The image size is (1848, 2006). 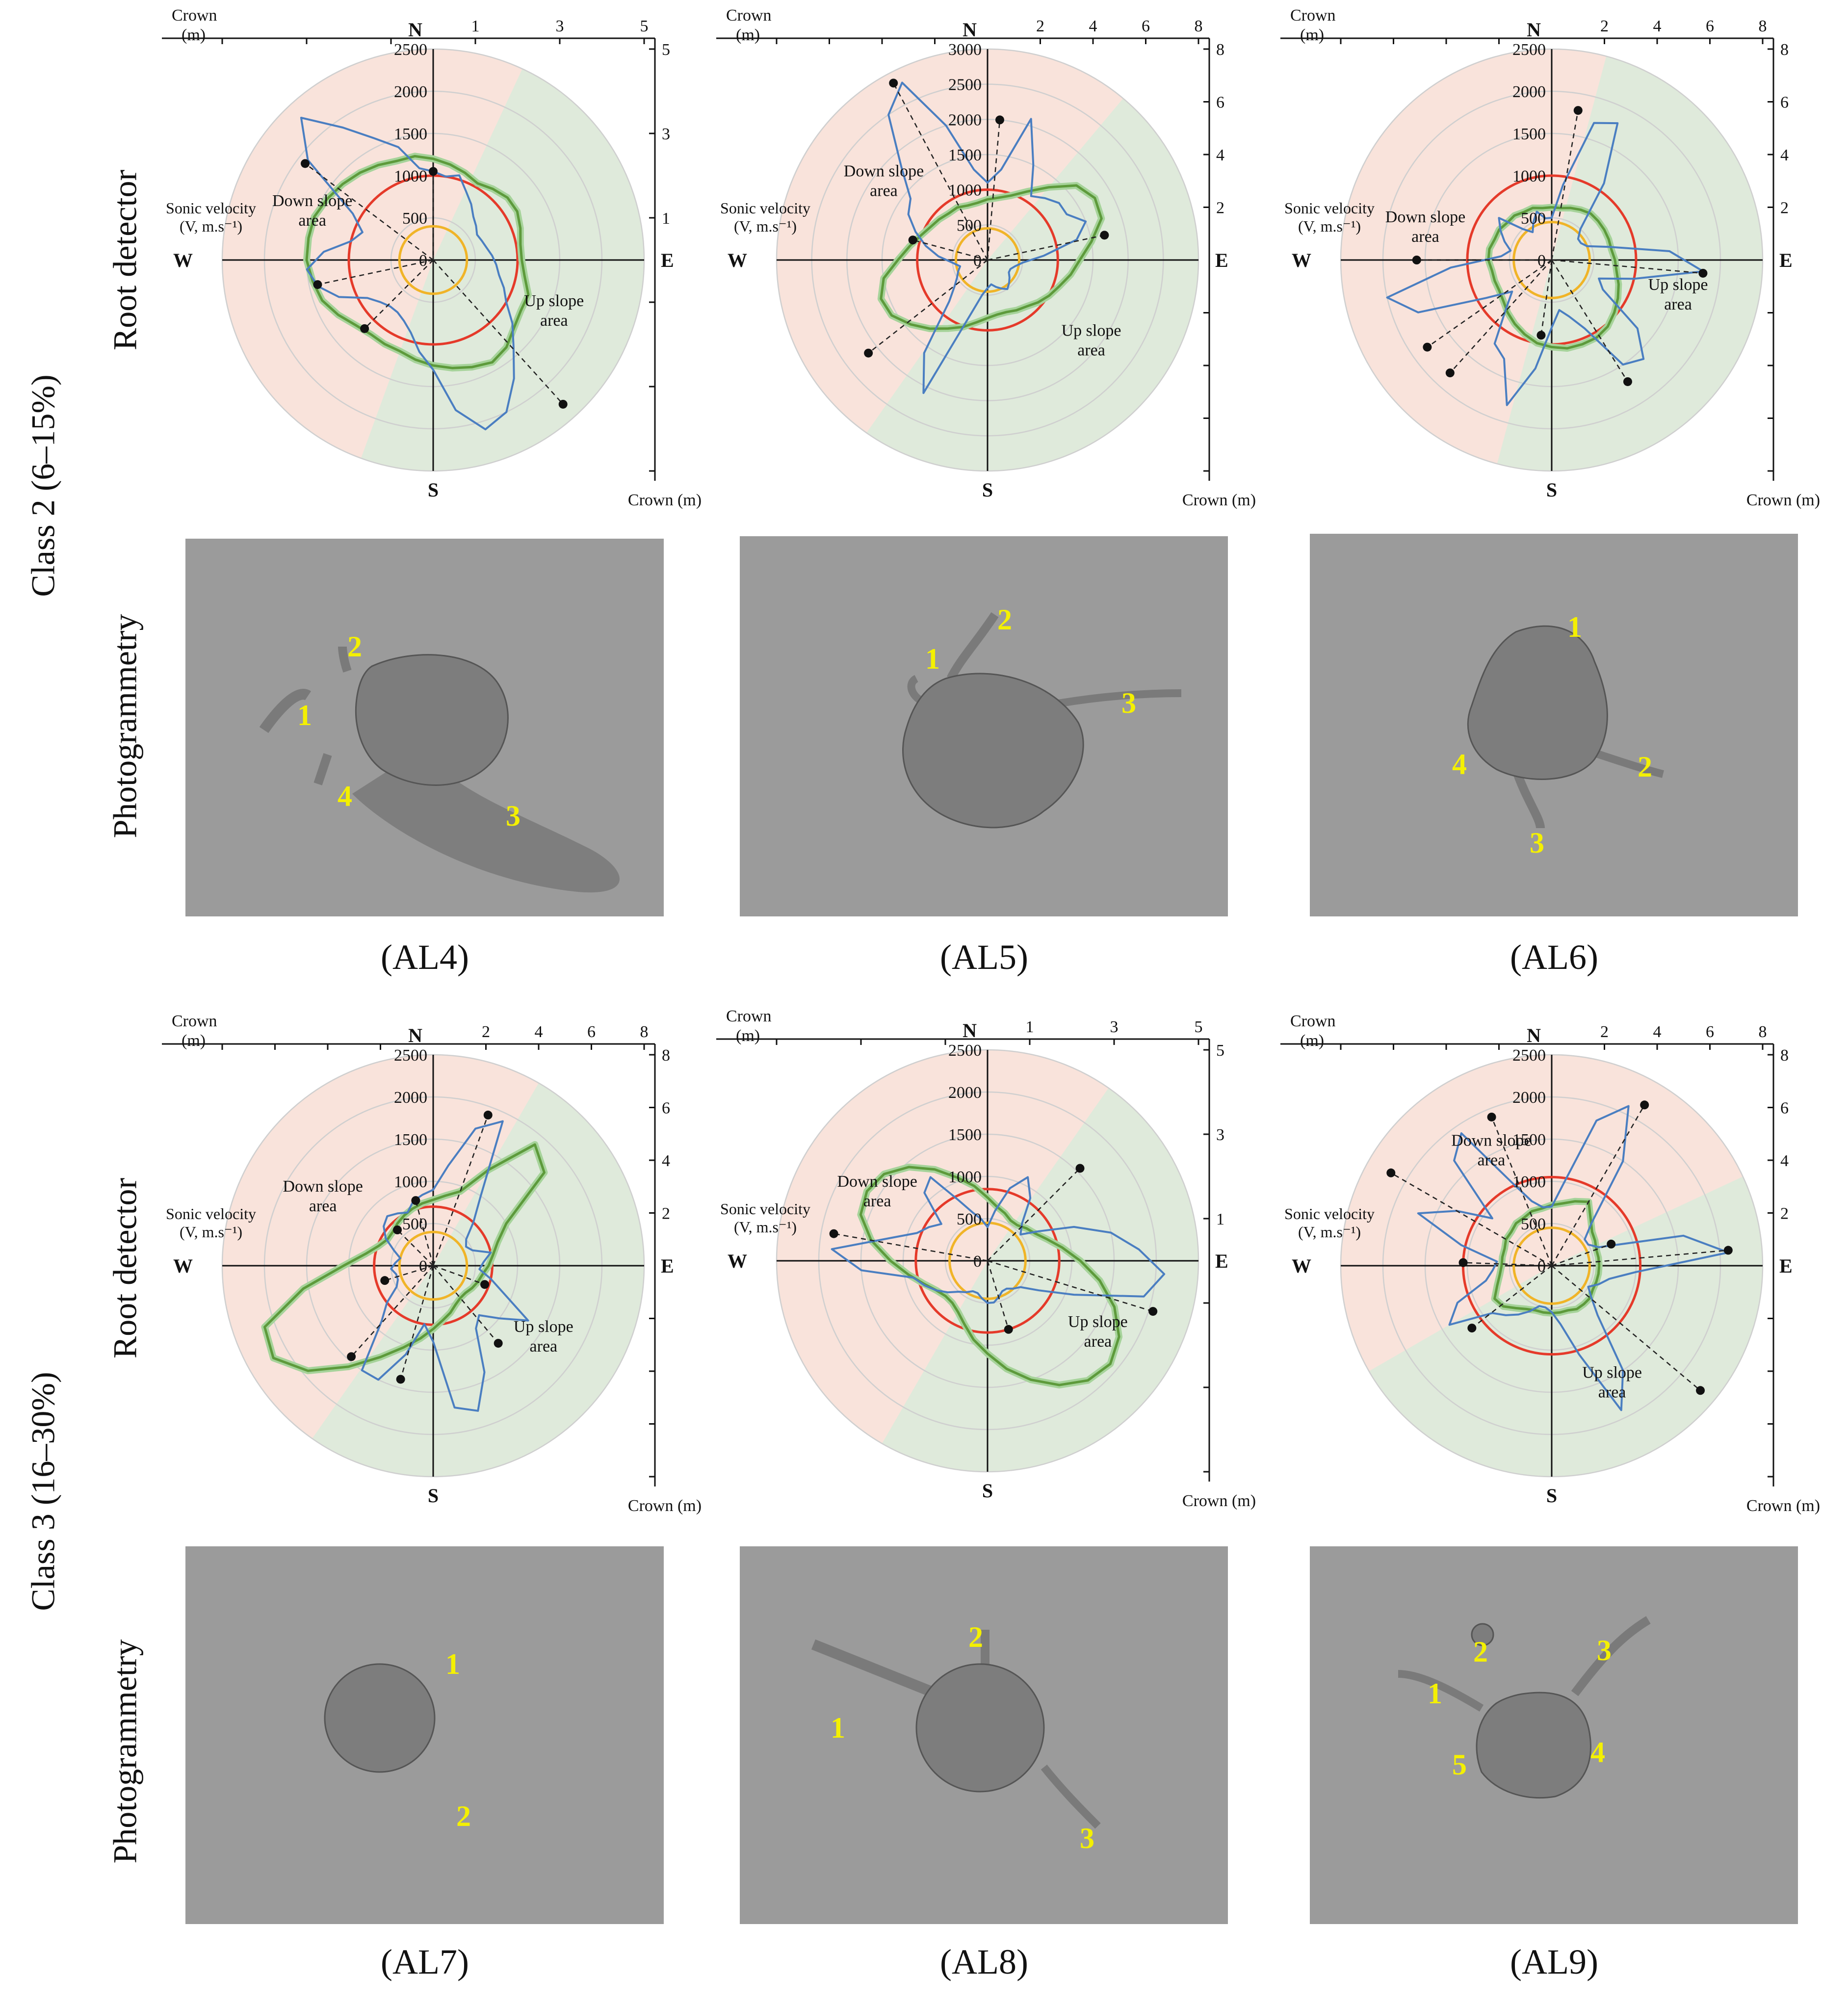 I want to click on reference-ring-red, so click(x=987, y=1261).